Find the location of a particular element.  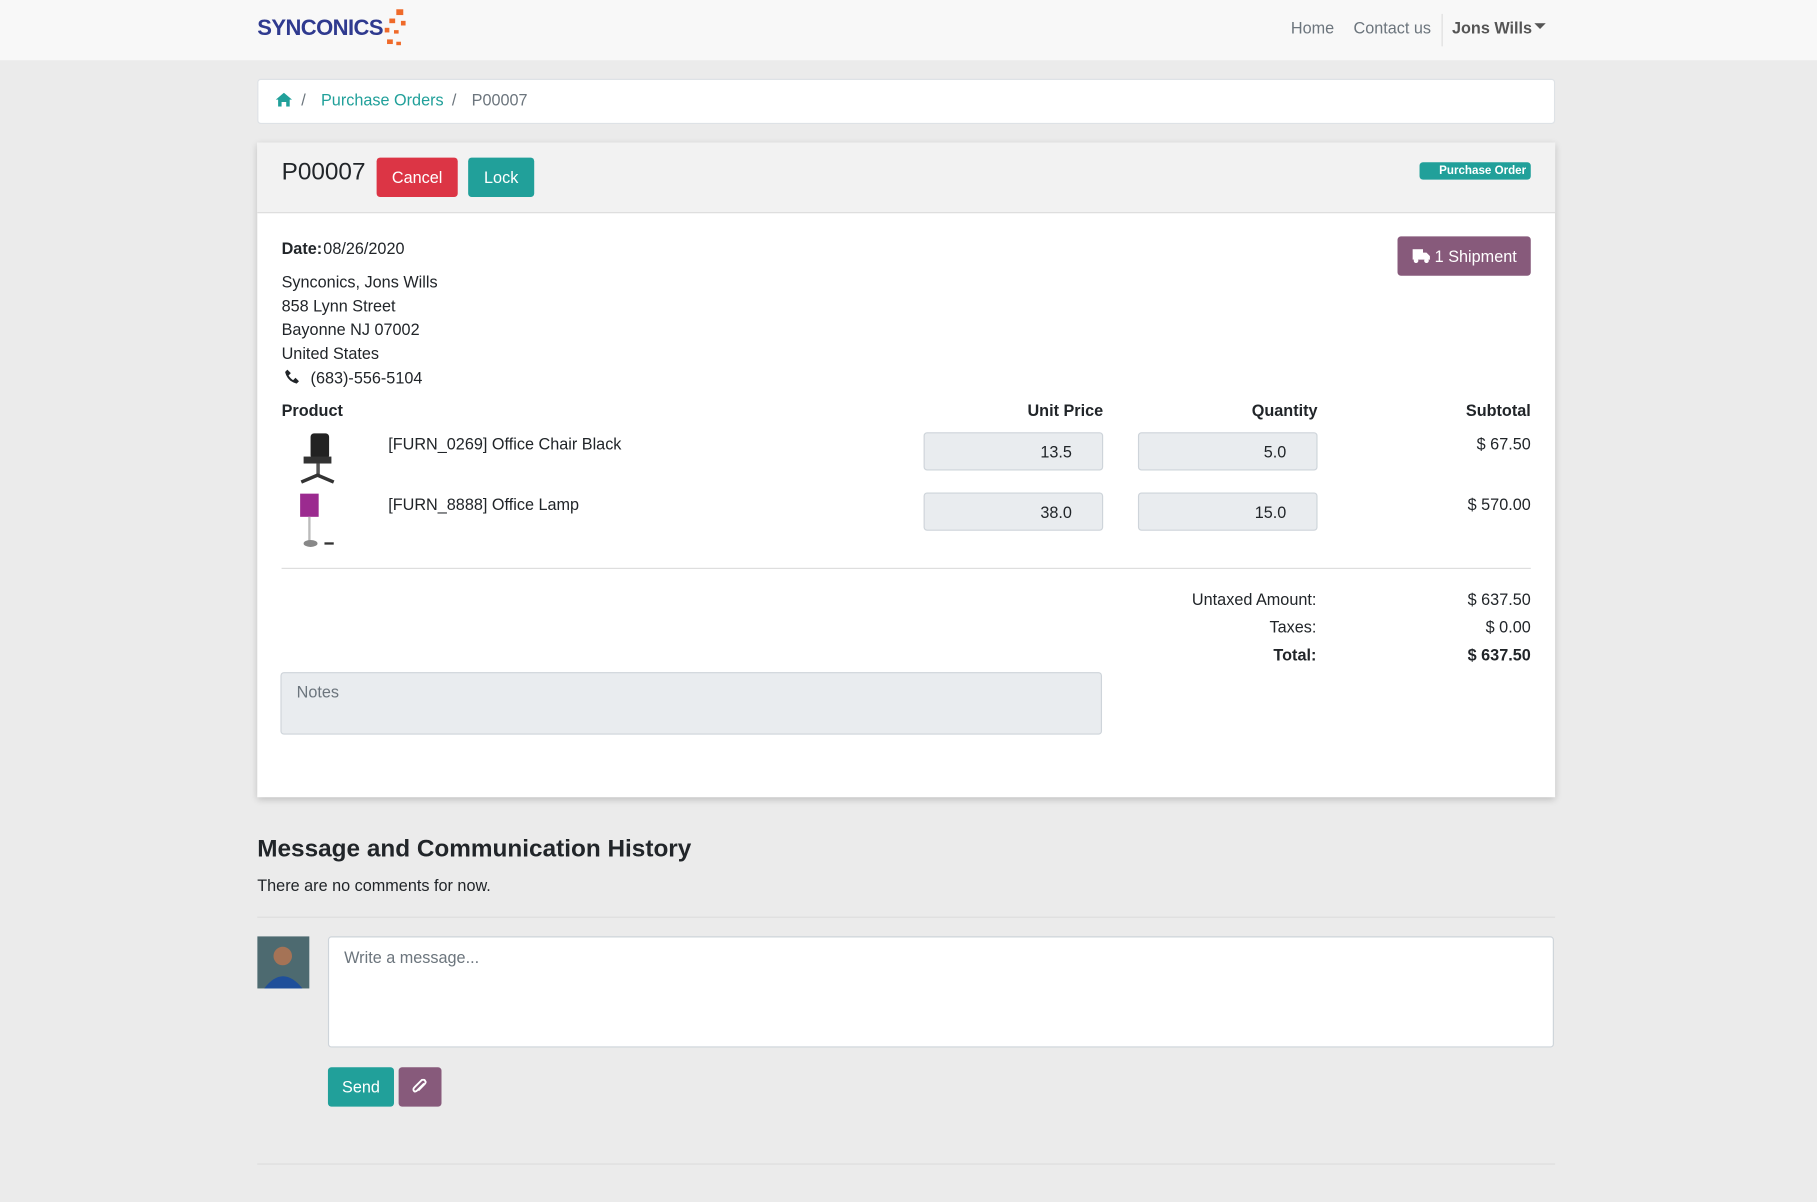

total-label: Taxes: is located at coordinates (1293, 627).